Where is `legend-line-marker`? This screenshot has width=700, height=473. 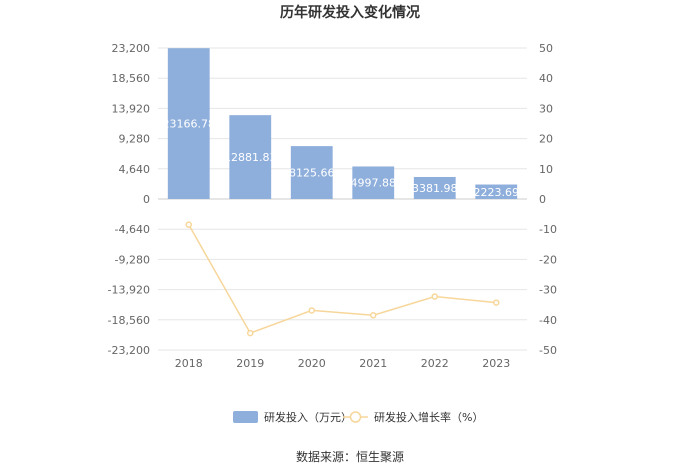 legend-line-marker is located at coordinates (355, 417).